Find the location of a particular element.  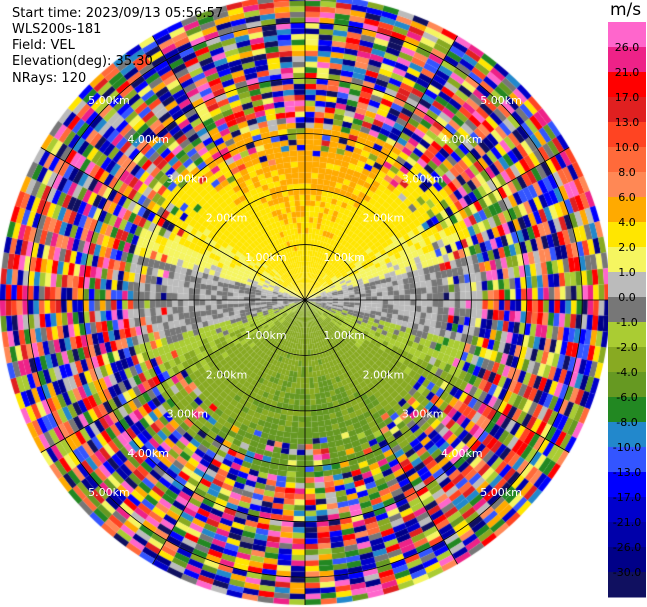

colorbar-tick-14: -6.0 is located at coordinates (626, 397).